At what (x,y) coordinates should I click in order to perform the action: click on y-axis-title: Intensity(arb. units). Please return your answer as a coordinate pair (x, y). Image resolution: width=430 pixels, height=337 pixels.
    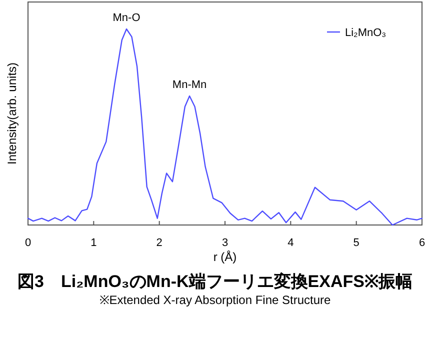
    Looking at the image, I should click on (12, 113).